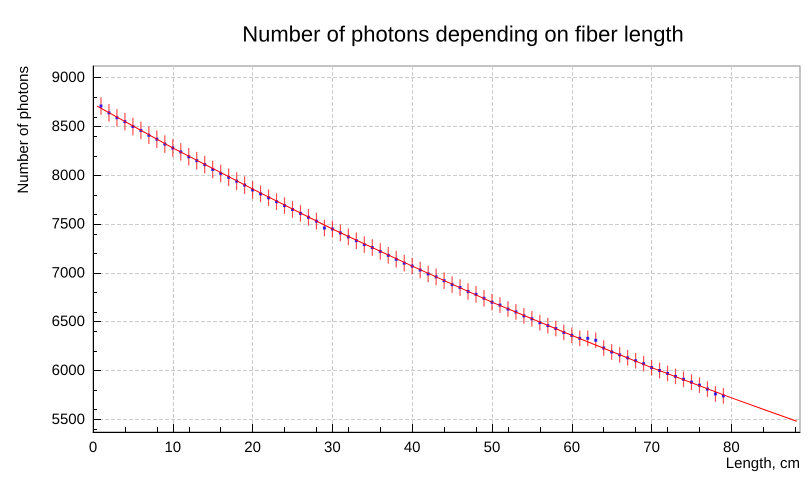 The width and height of the screenshot is (811, 481). I want to click on x-tick-label: 30, so click(332, 447).